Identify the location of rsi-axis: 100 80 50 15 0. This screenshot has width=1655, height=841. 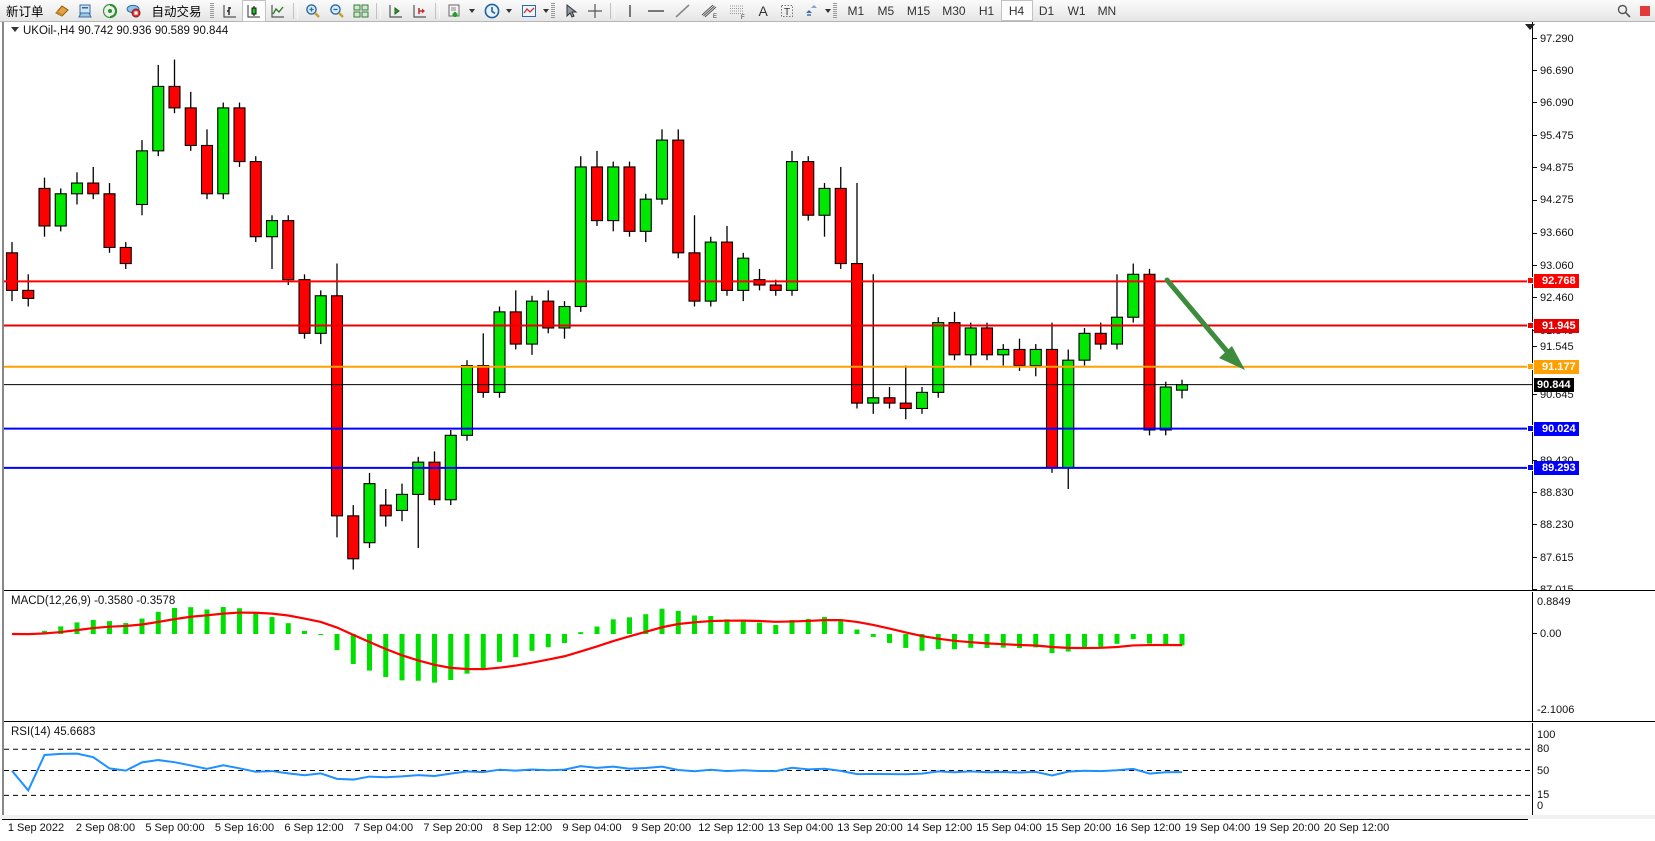
(1593, 770).